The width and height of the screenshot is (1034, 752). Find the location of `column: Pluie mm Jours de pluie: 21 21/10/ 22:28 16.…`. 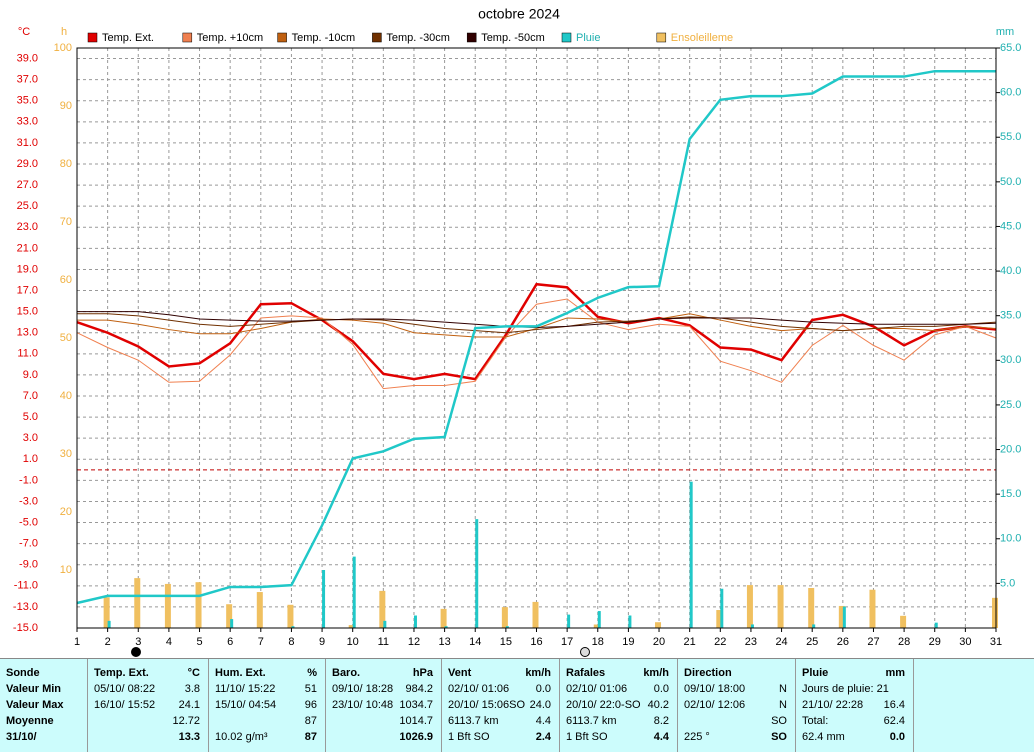

column: Pluie mm Jours de pluie: 21 21/10/ 22:28 16.… is located at coordinates (855, 705).